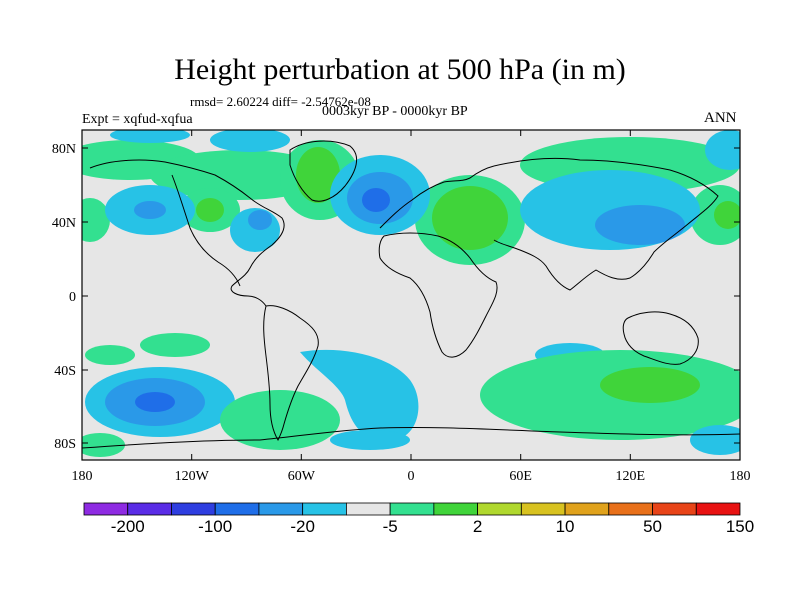 Image resolution: width=800 pixels, height=600 pixels. I want to click on period-label: 0003kyr BP - 0000kyr BP, so click(395, 111).